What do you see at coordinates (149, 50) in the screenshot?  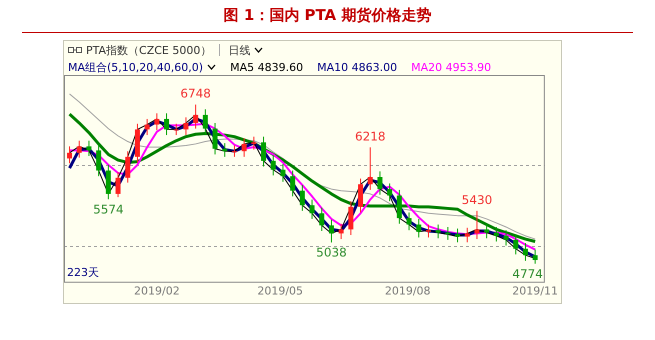 I see `text: PTA指数（CZCE 5000）` at bounding box center [149, 50].